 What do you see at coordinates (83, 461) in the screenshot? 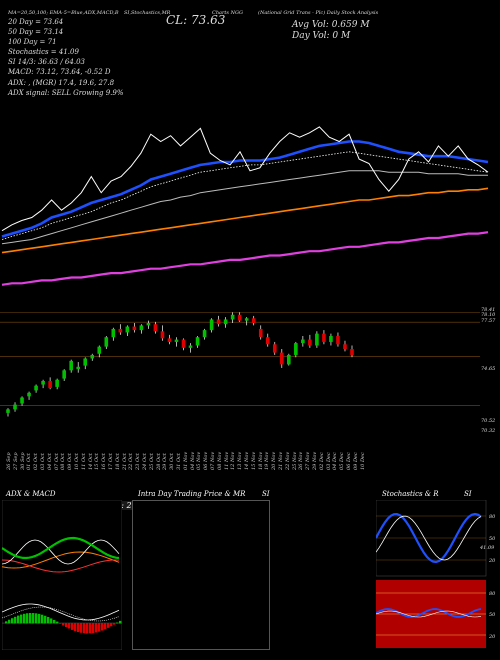
I see `date-tick-label: 11 Oct` at bounding box center [83, 461].